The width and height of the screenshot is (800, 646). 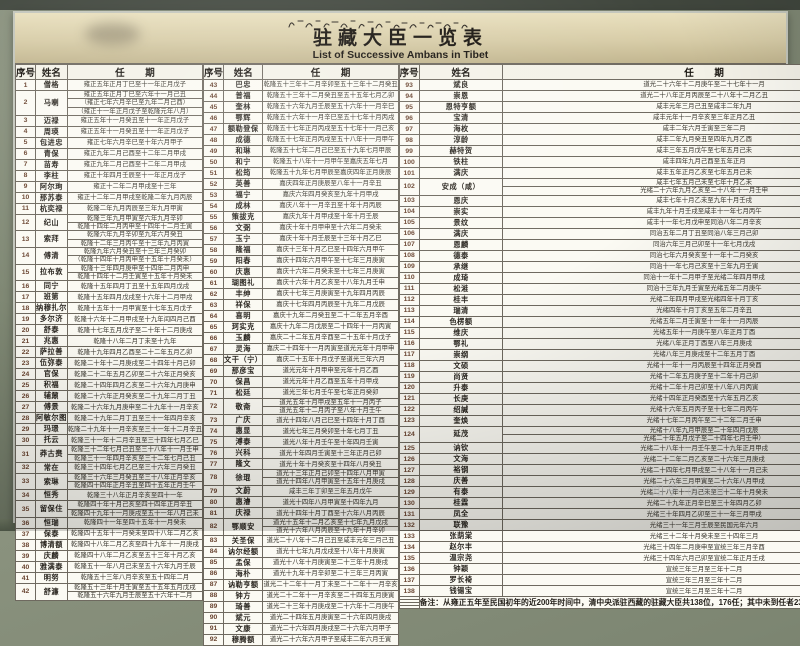 I want to click on amban-name-cell: 崇纲, so click(x=461, y=354).